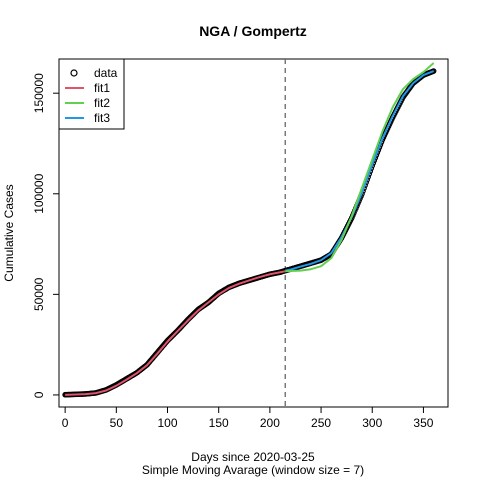 The width and height of the screenshot is (480, 480). What do you see at coordinates (74, 73) in the screenshot?
I see `legend-symbol-data` at bounding box center [74, 73].